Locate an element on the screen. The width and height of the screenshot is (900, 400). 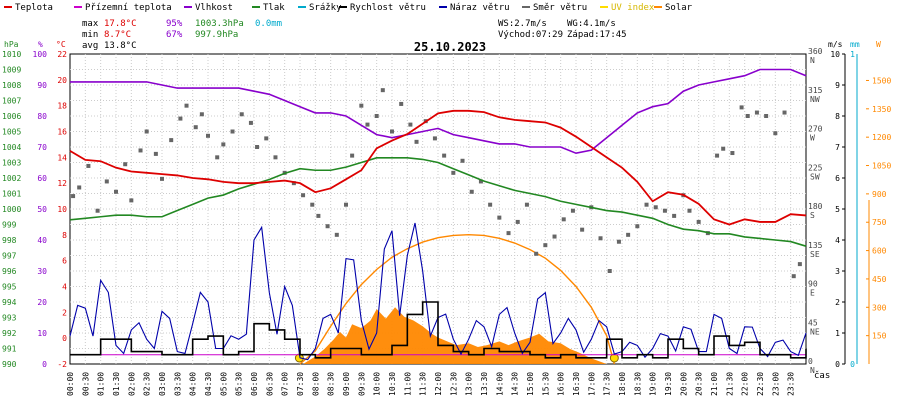
x-tick-label: 10:30 is located at coordinates (392, 384).